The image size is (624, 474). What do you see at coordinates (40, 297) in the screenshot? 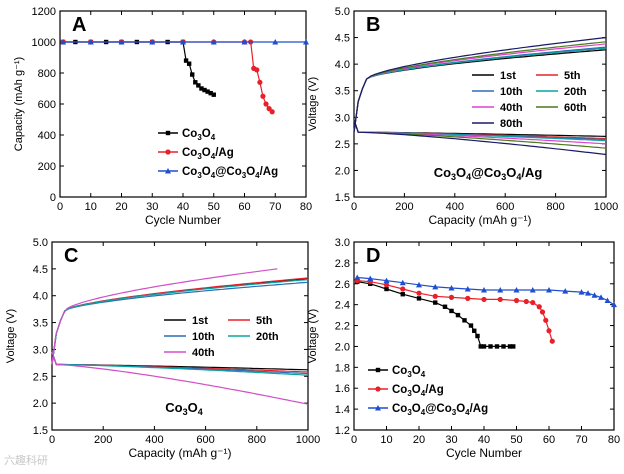
I see `y-tick-label: 4.0` at bounding box center [40, 297].